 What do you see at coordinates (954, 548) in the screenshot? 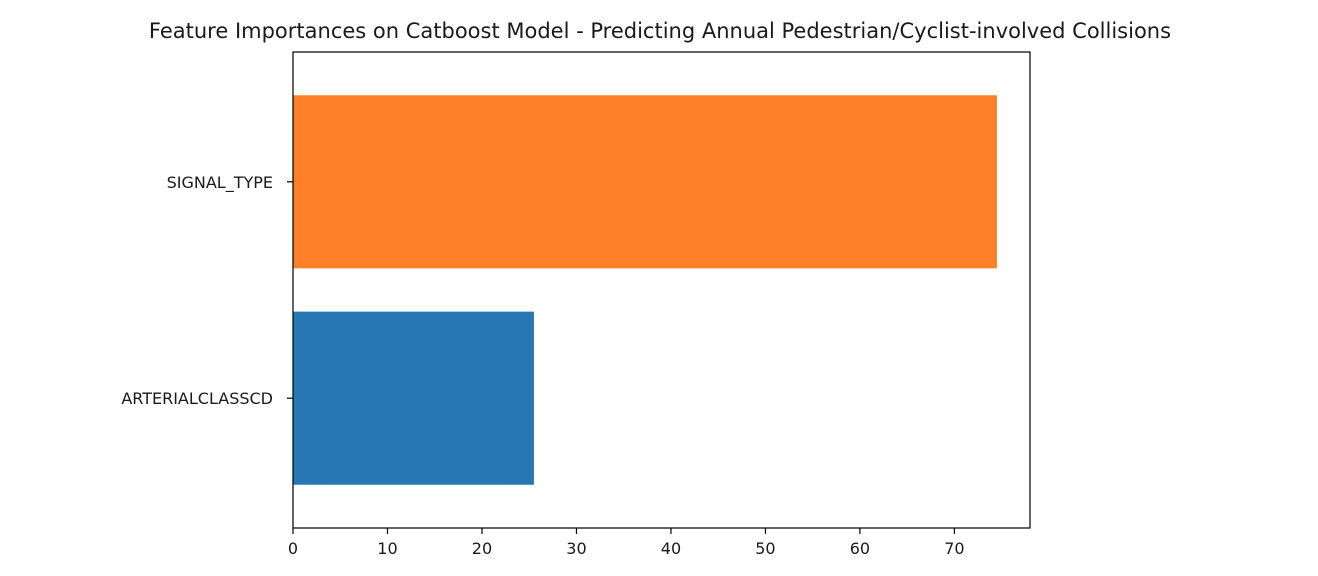
I see `x-tick-label: 70` at bounding box center [954, 548].